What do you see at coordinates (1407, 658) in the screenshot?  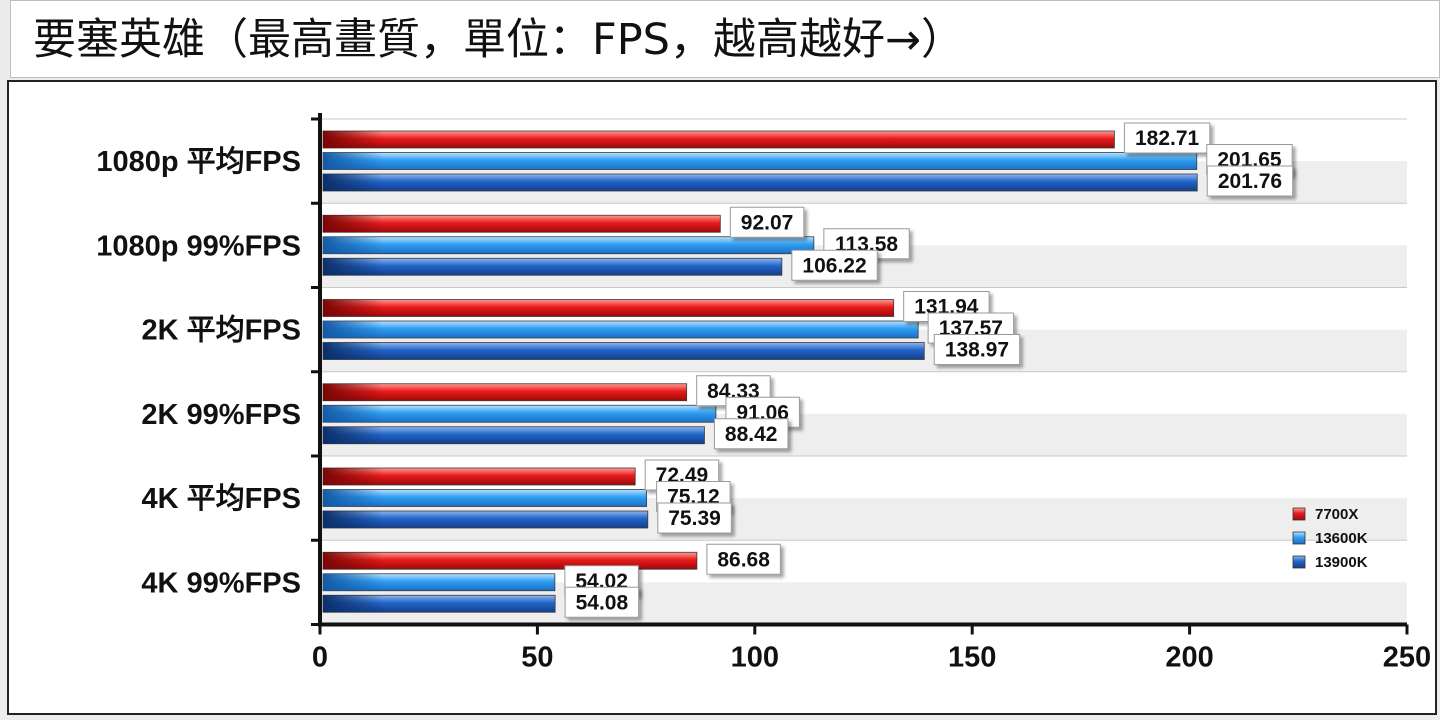 I see `x-tick-label: 250` at bounding box center [1407, 658].